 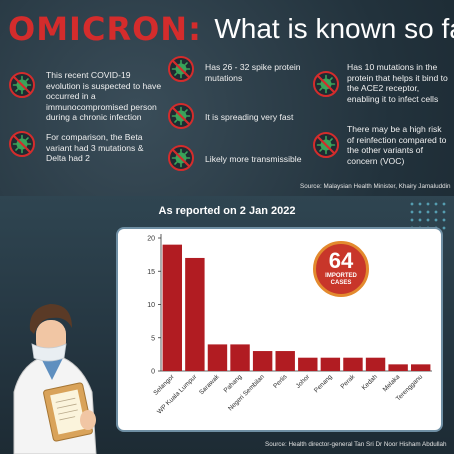 I want to click on fact-5: Likely more transmissible, so click(x=253, y=159).